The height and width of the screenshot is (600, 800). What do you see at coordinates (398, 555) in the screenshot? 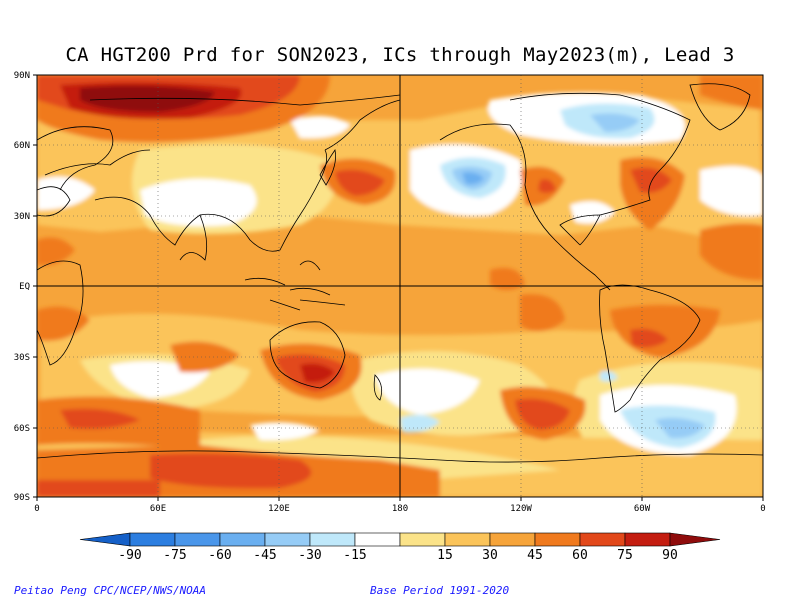
I see `colorbar-labels: -90 -75 -60 -45 -30 -15 15 30 45 60 75 90` at bounding box center [398, 555].